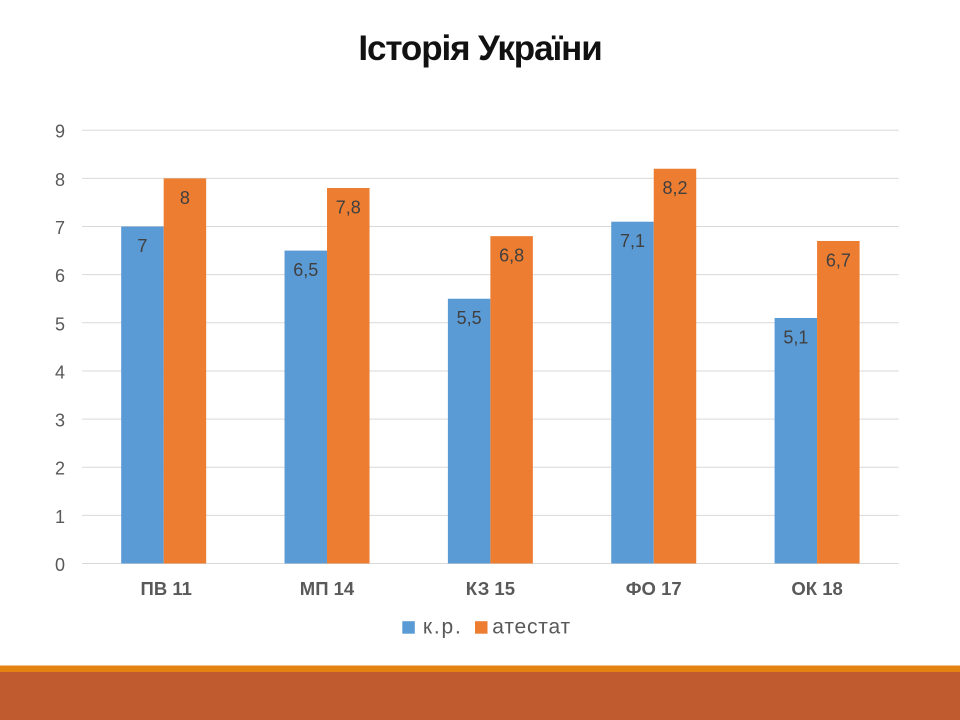 The width and height of the screenshot is (960, 720). What do you see at coordinates (469, 318) in the screenshot?
I see `svg-text: 5,5` at bounding box center [469, 318].